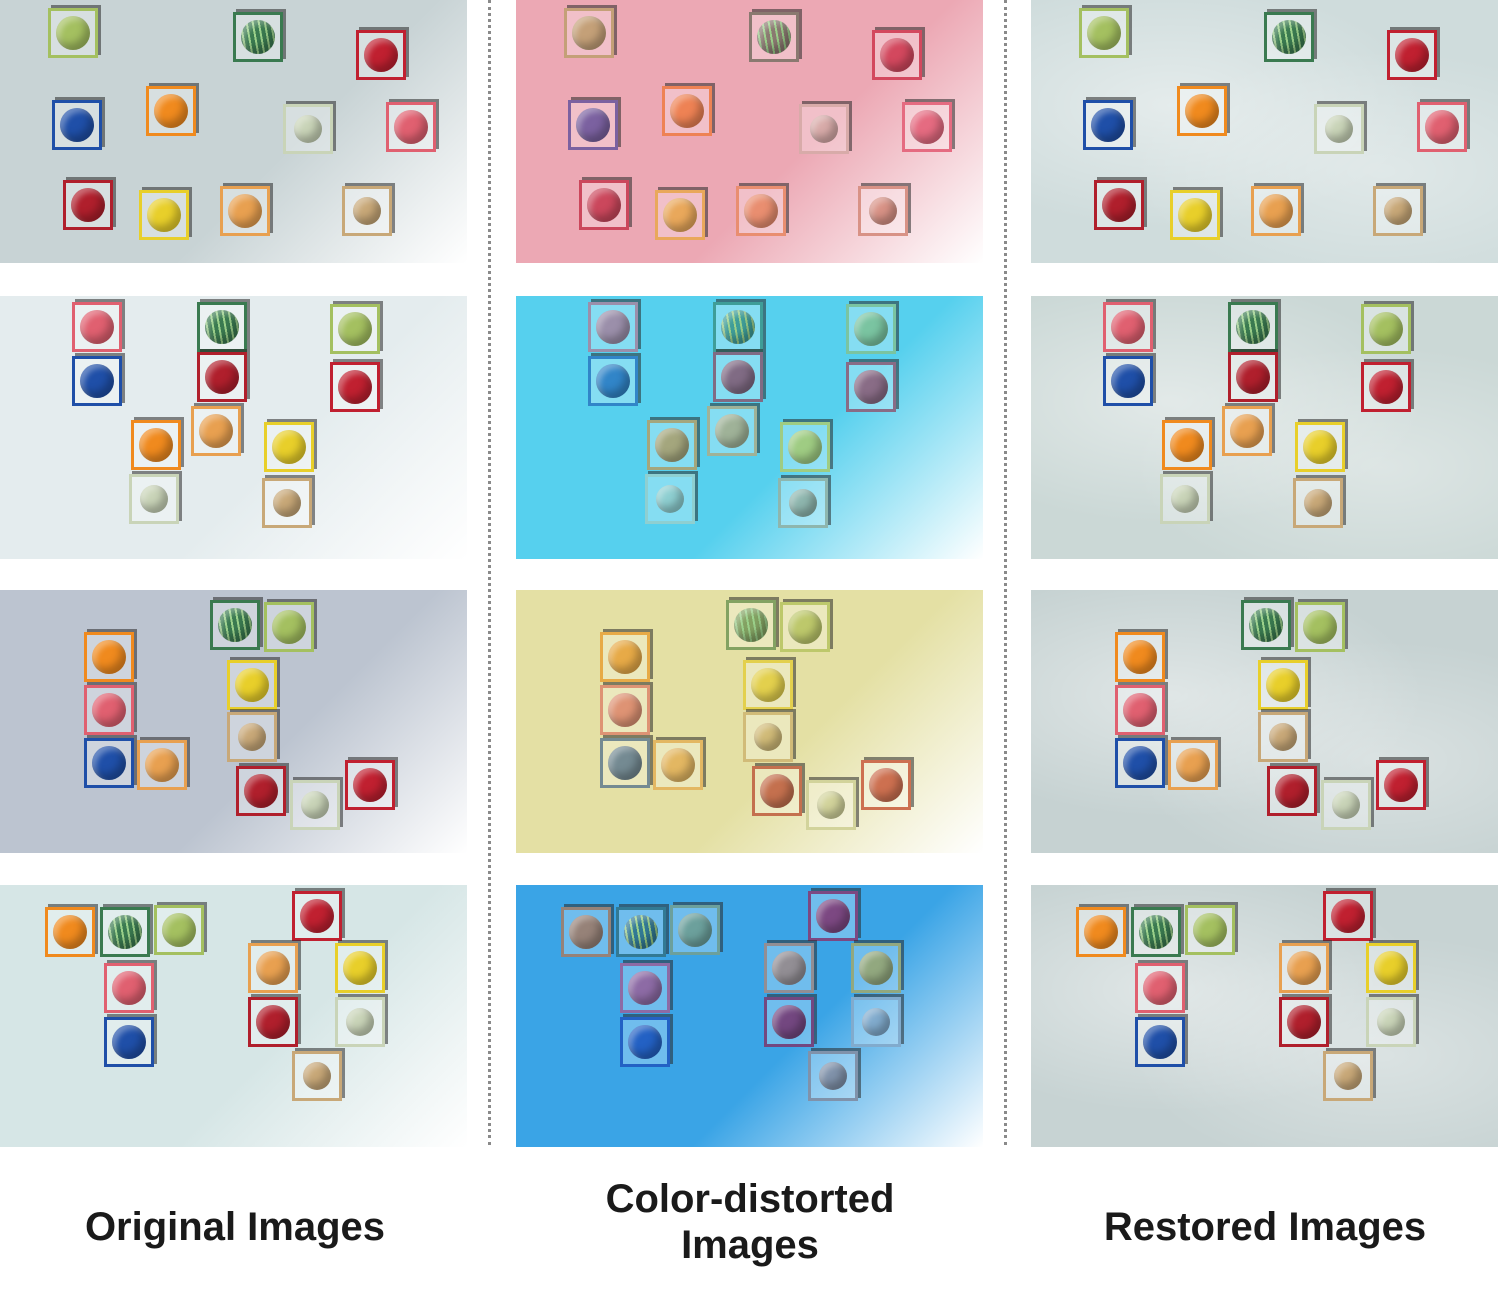 This screenshot has height=1310, width=1500. What do you see at coordinates (235, 1227) in the screenshot?
I see `caption-original-images: Original Images` at bounding box center [235, 1227].